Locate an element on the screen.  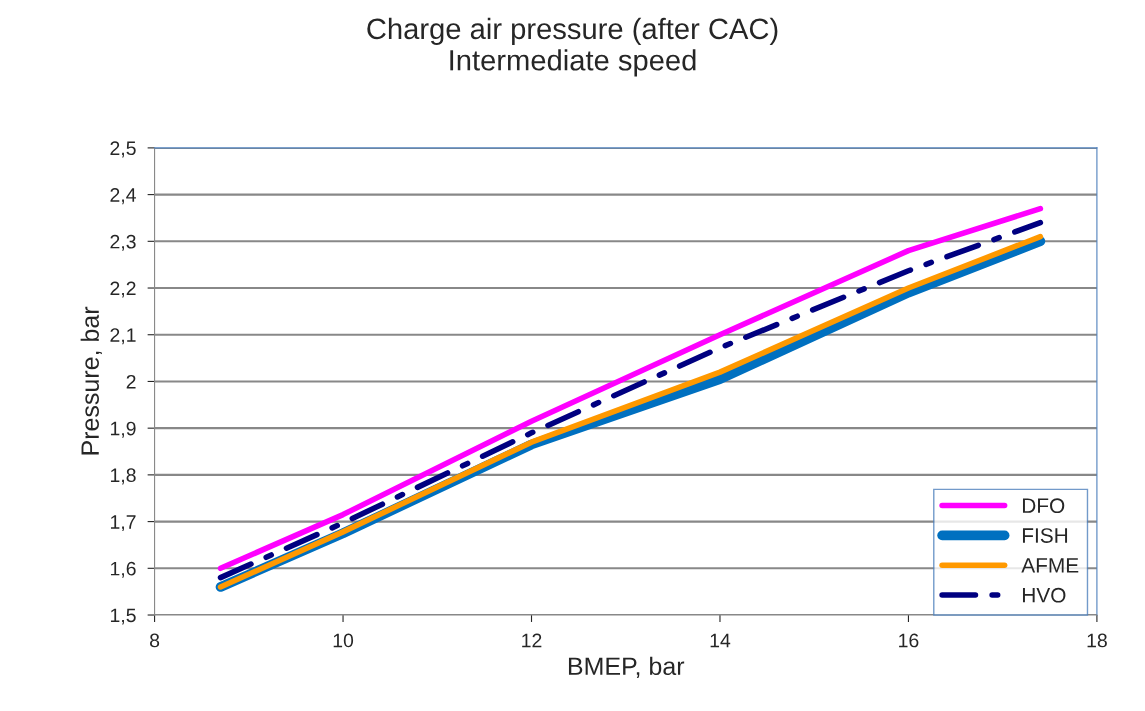
legend-label: HVO is located at coordinates (1044, 595).